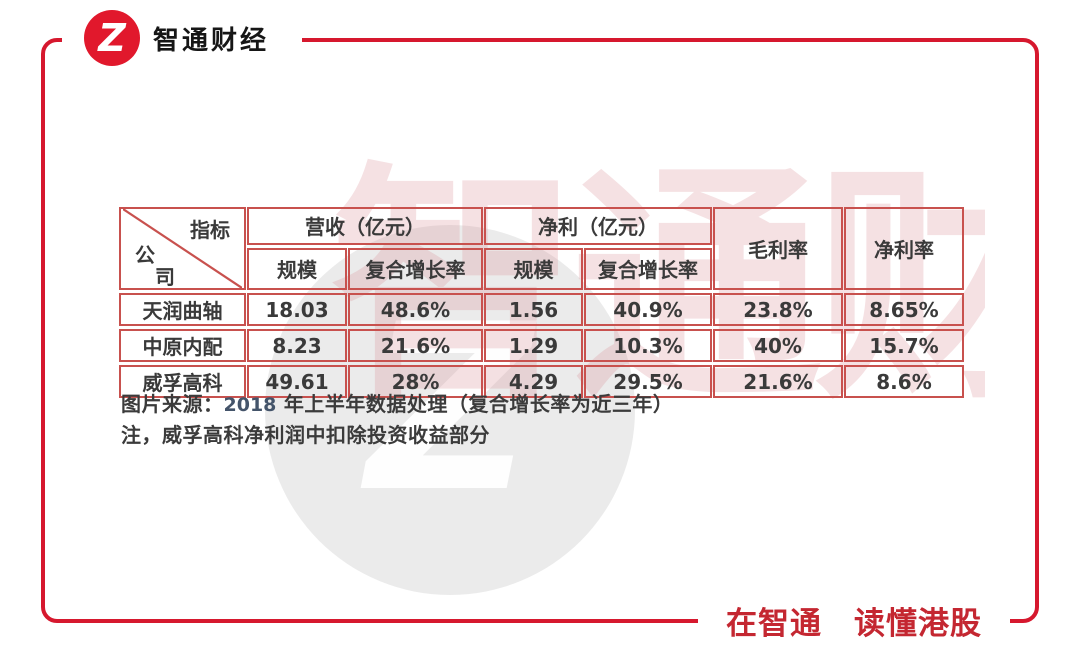 The image size is (1080, 647). I want to click on subheader-profit-scale: 规模, so click(533, 268).